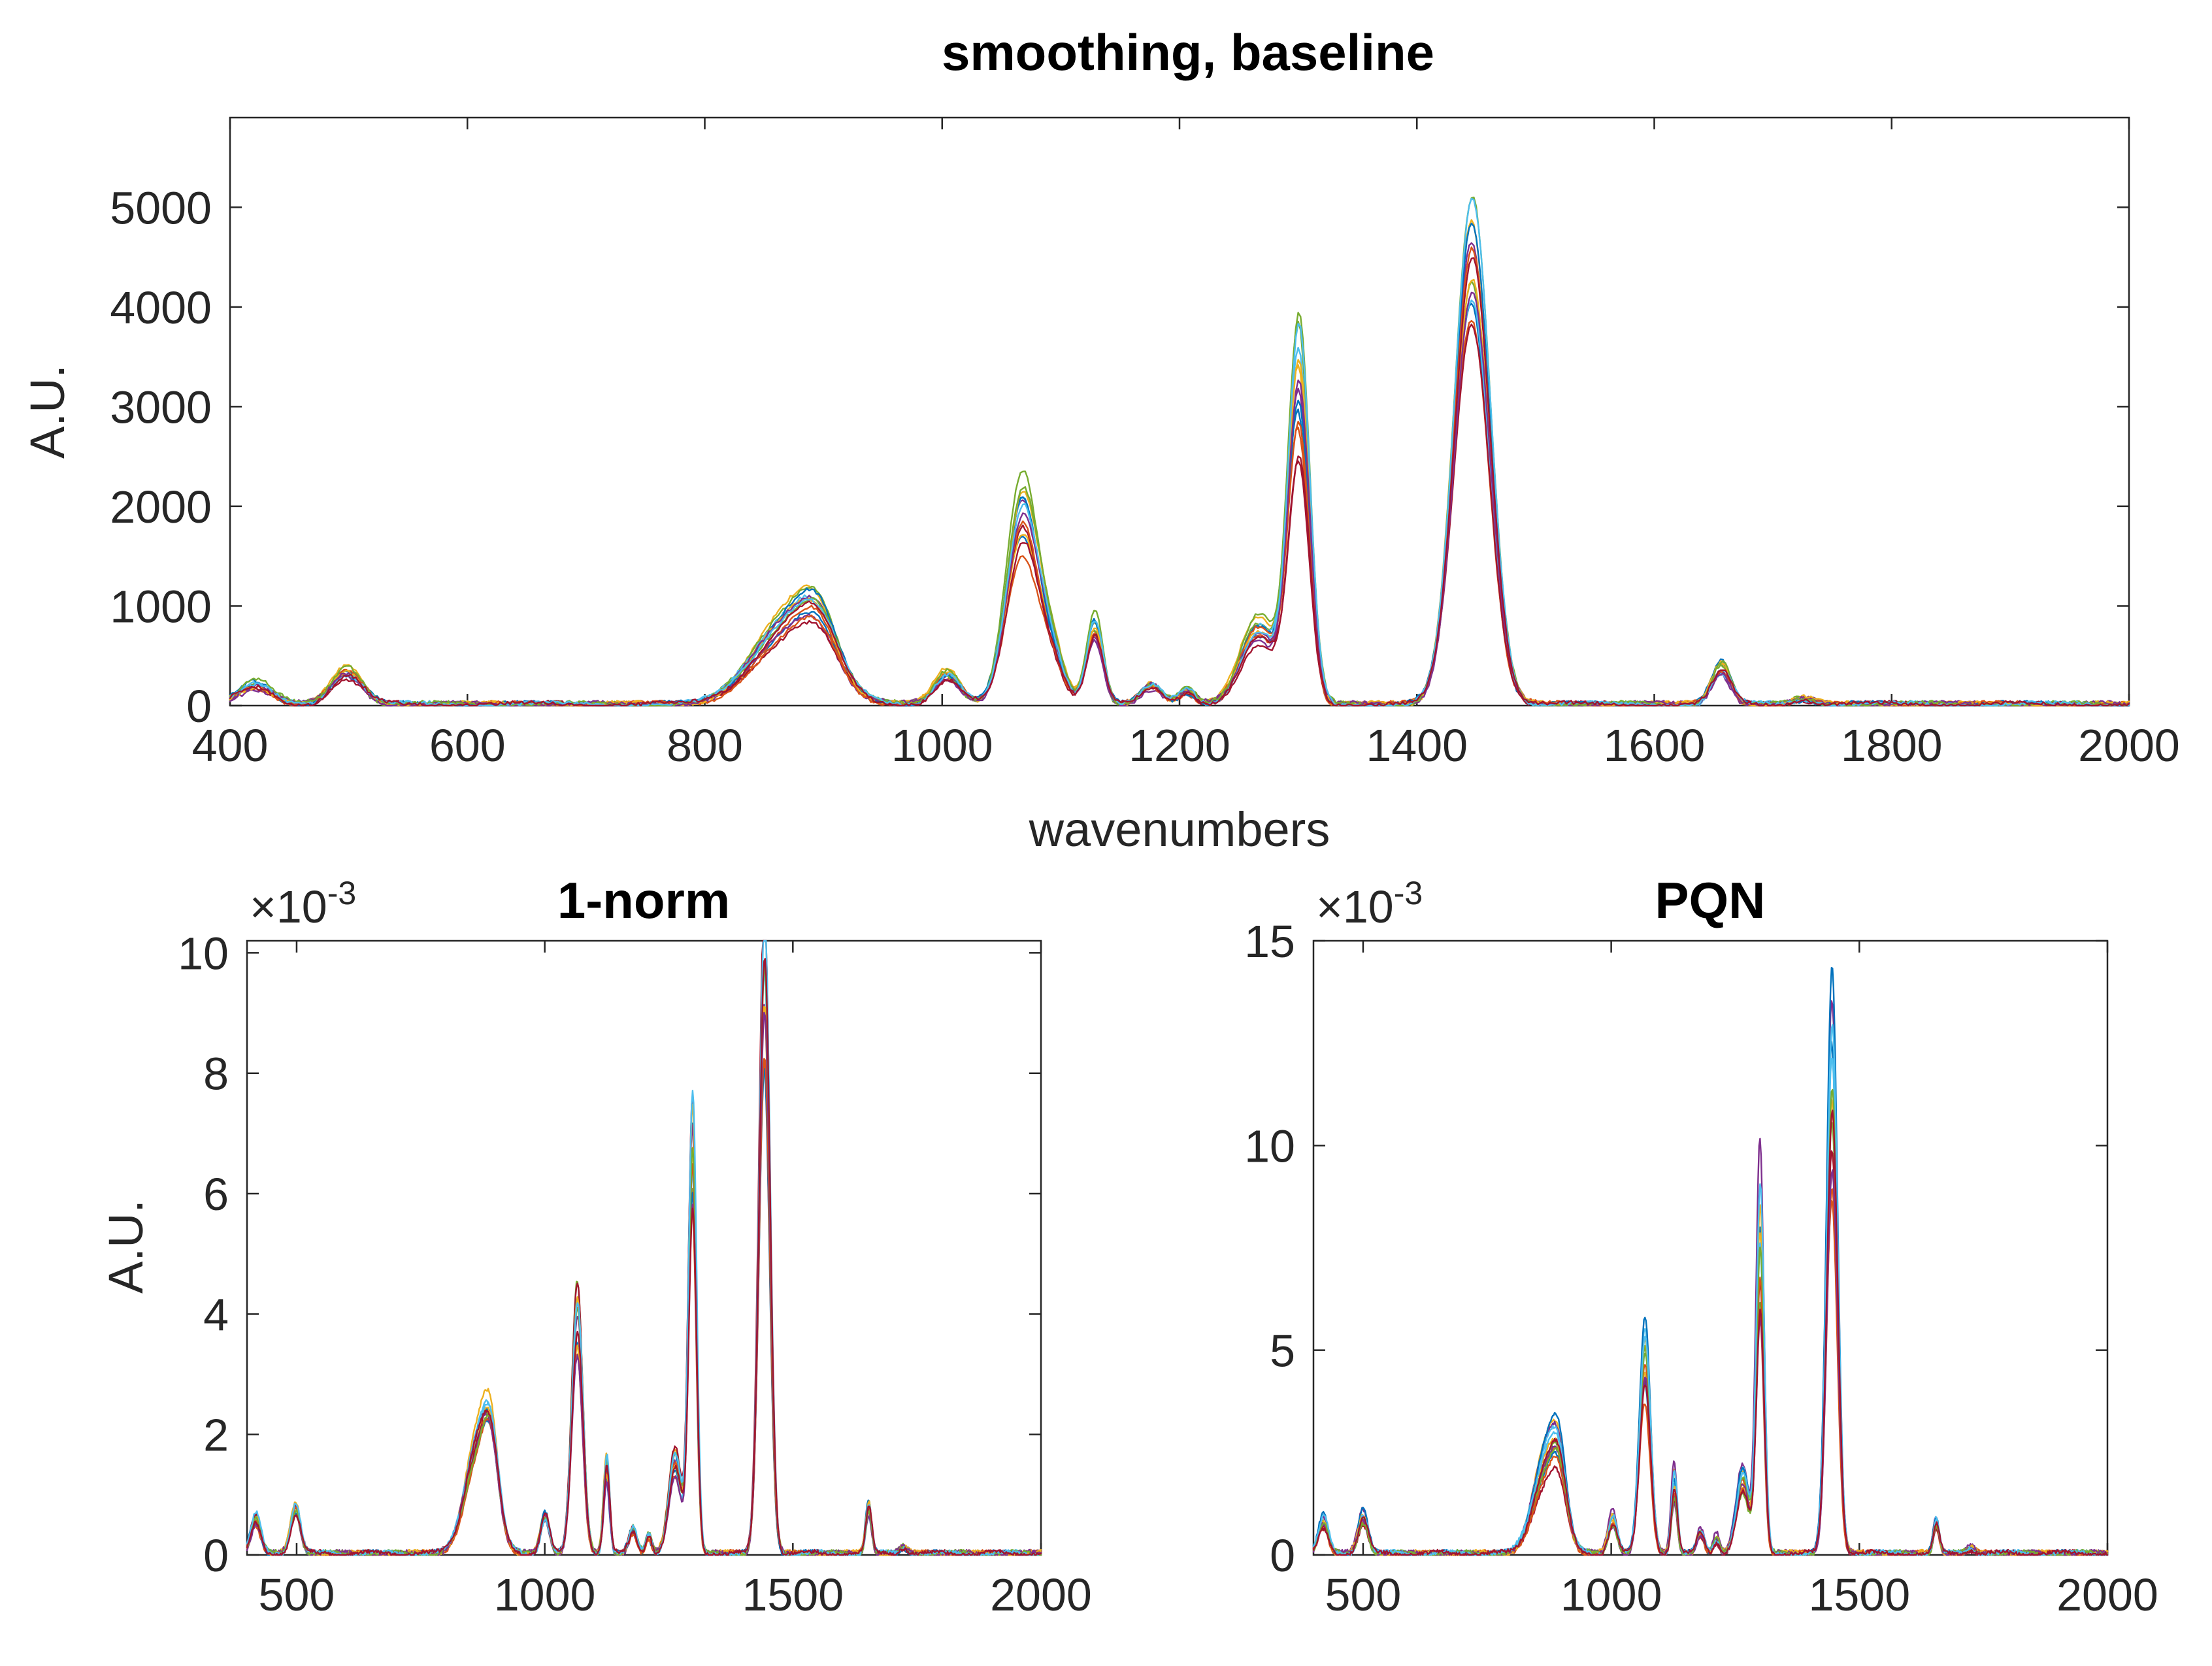 This screenshot has height=1666, width=2212. I want to click on x-tick-label-pqn: 2000, so click(2107, 1594).